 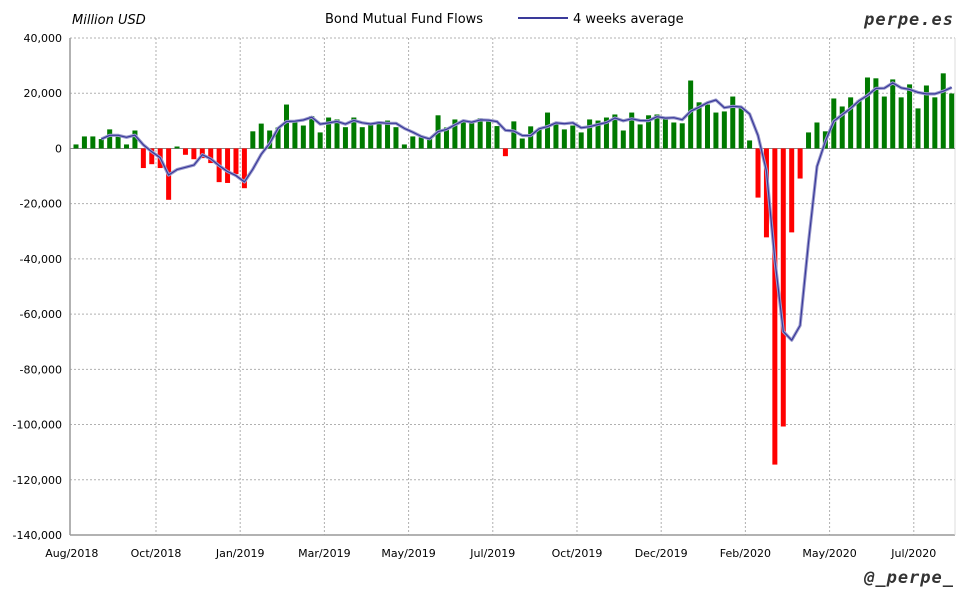 What do you see at coordinates (577, 553) in the screenshot?
I see `x-tick-label: Oct/2019` at bounding box center [577, 553].